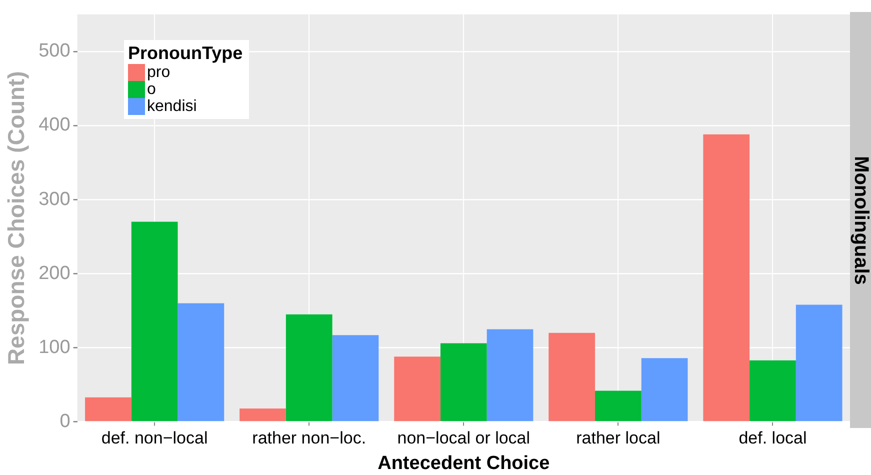 Image resolution: width=871 pixels, height=475 pixels. What do you see at coordinates (65, 421) in the screenshot?
I see `y-tick-label: 0` at bounding box center [65, 421].